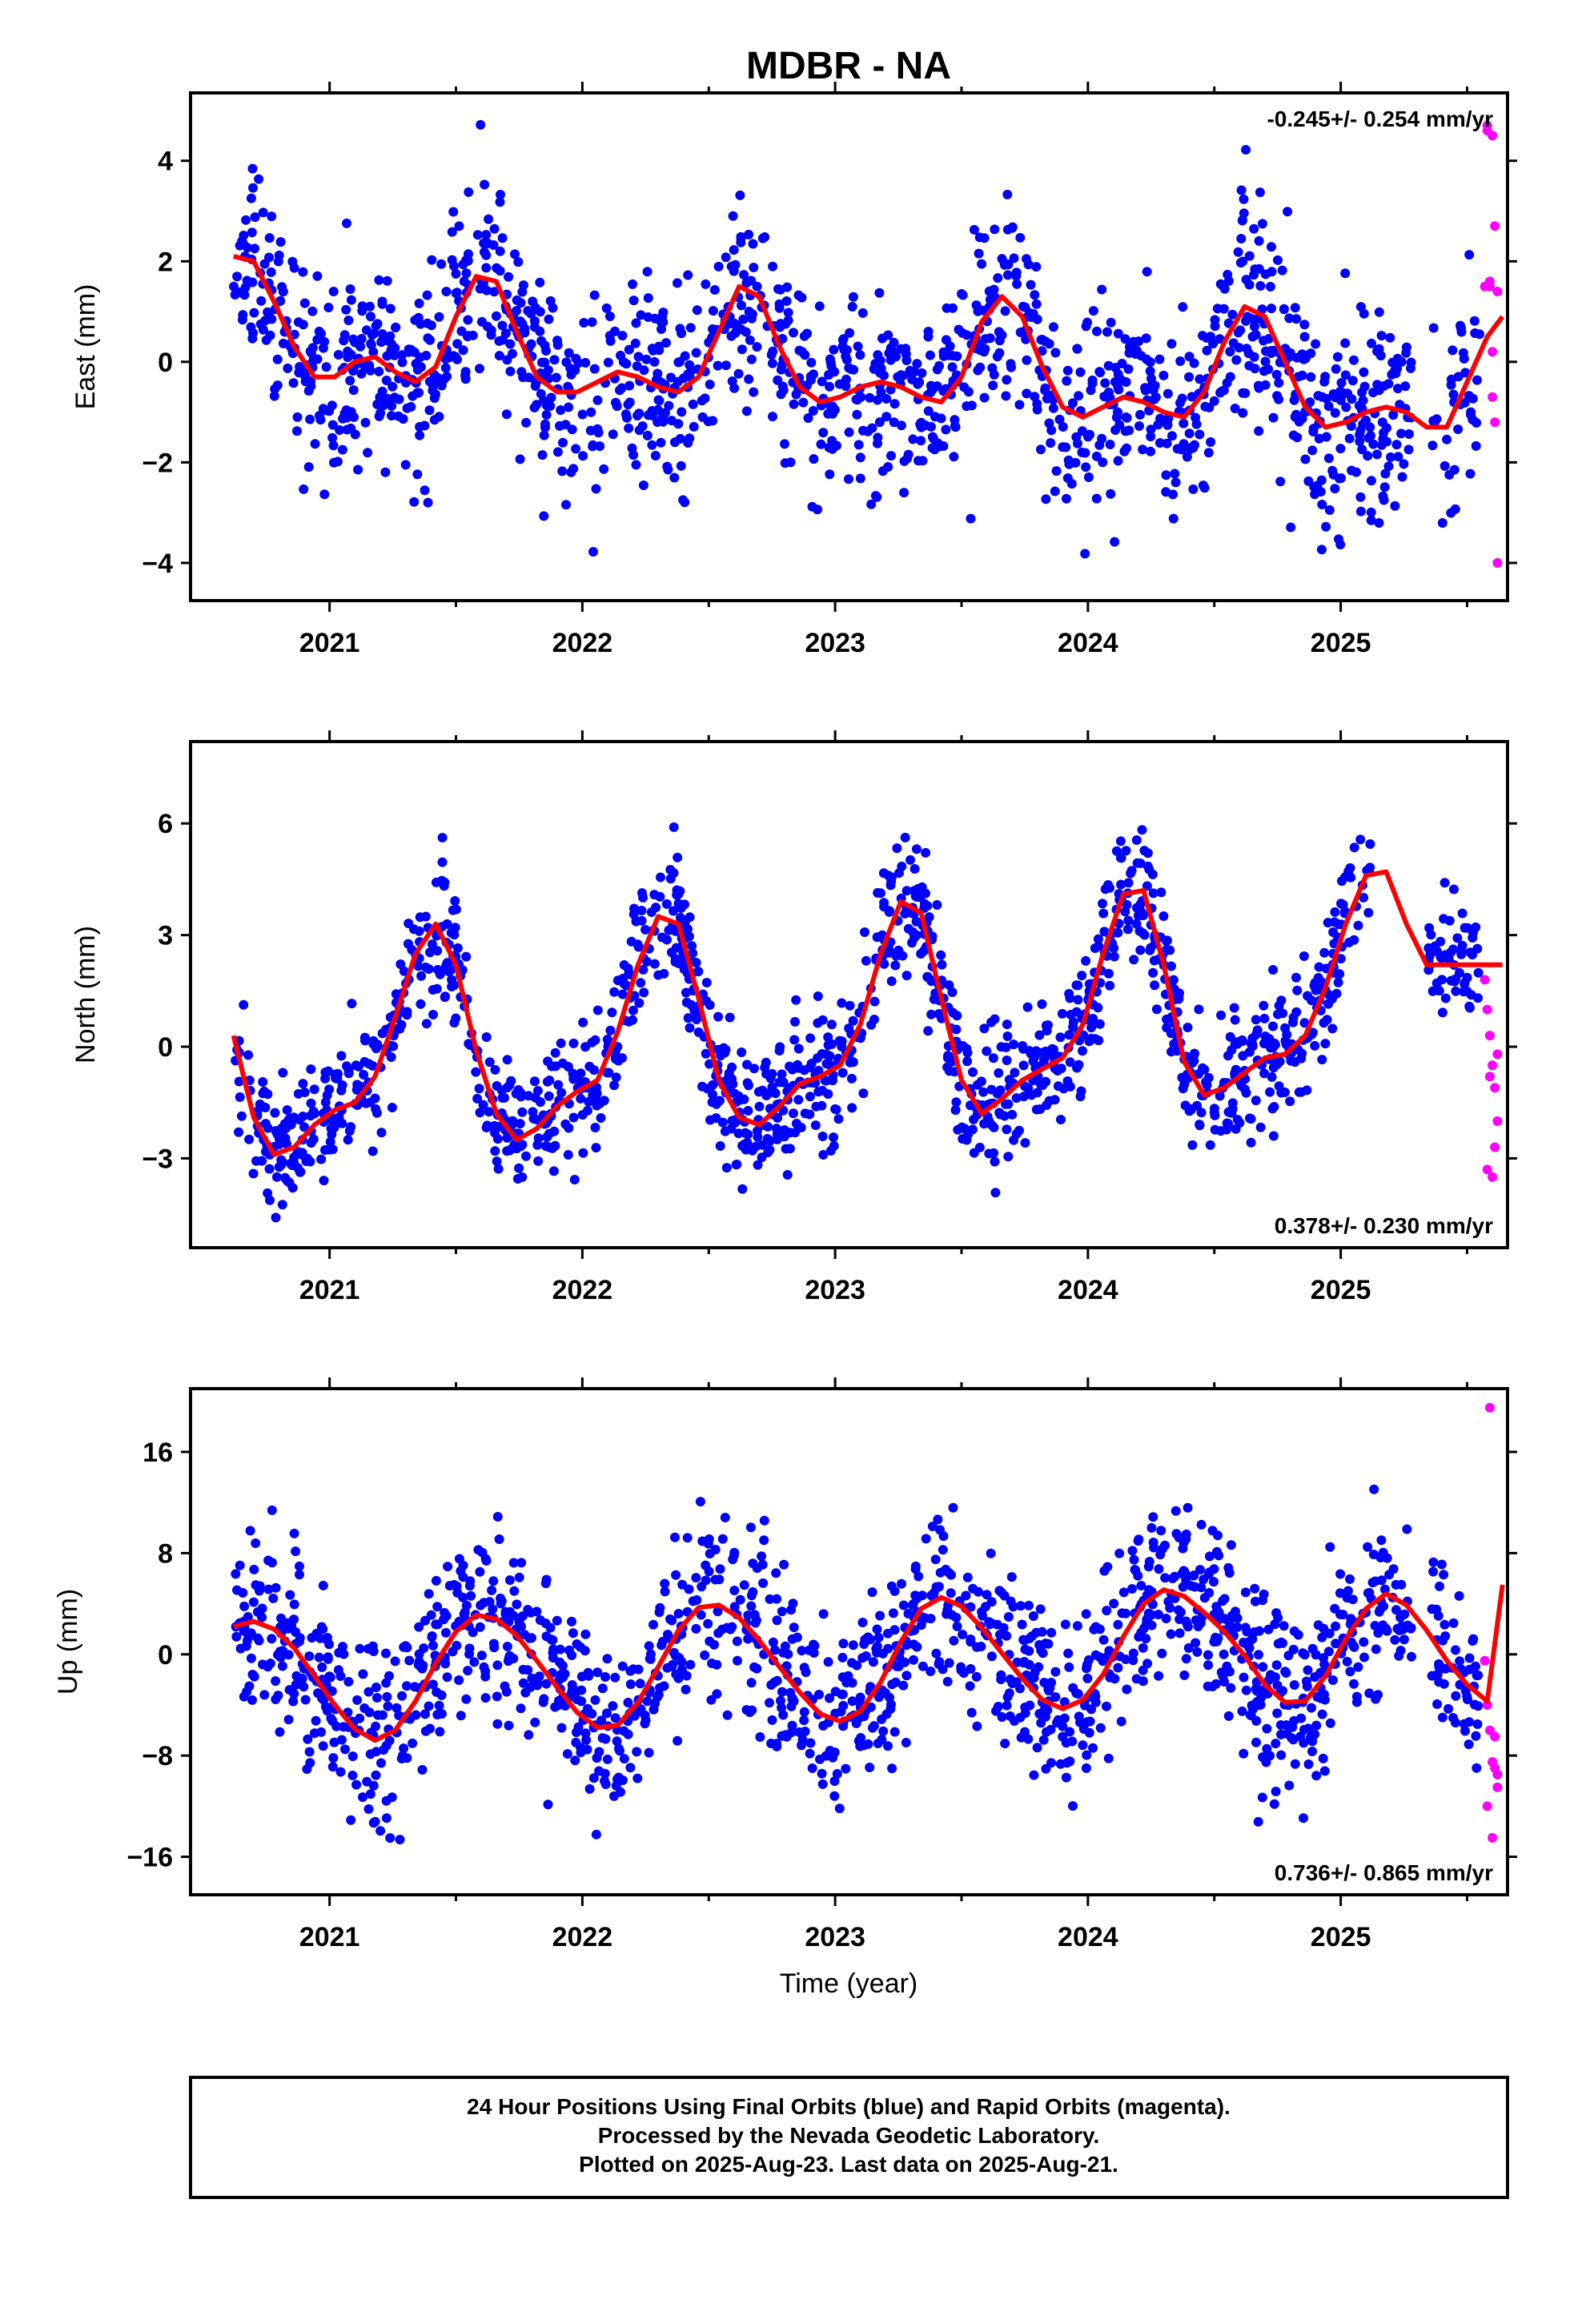 The image size is (1582, 2324). What do you see at coordinates (1491, 1078) in the screenshot?
I see `rapid-orbit-points` at bounding box center [1491, 1078].